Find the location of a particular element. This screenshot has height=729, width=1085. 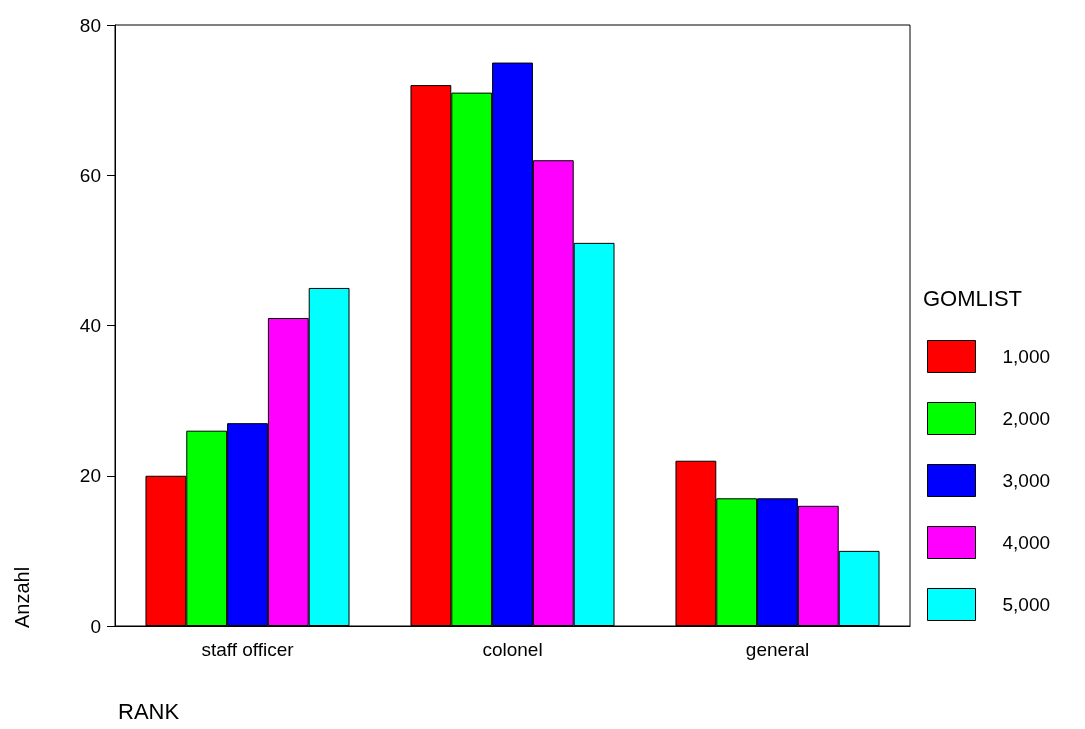

x-tick-label: general is located at coordinates (777, 649).